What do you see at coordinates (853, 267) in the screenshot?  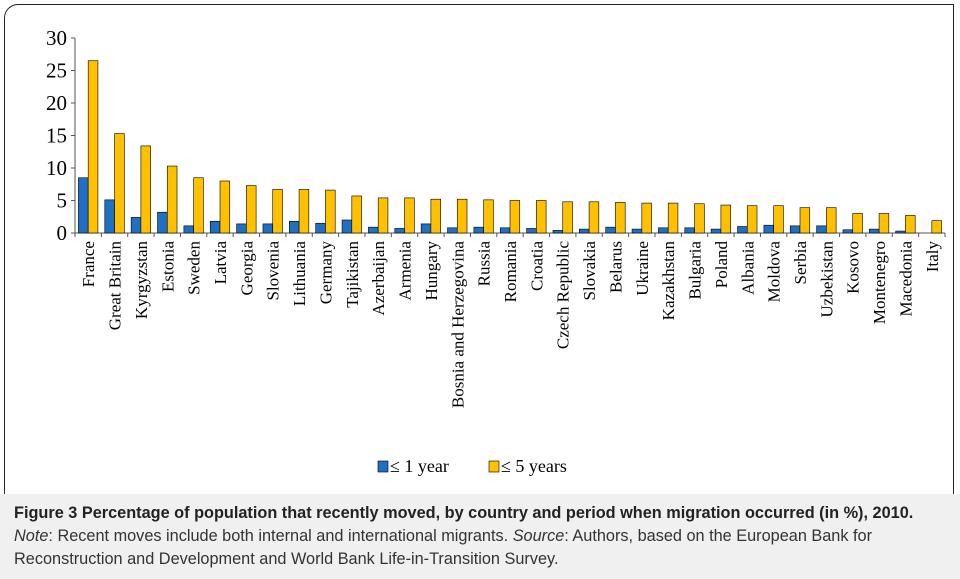 I see `x-tick-label-kosovo: Kosovo` at bounding box center [853, 267].